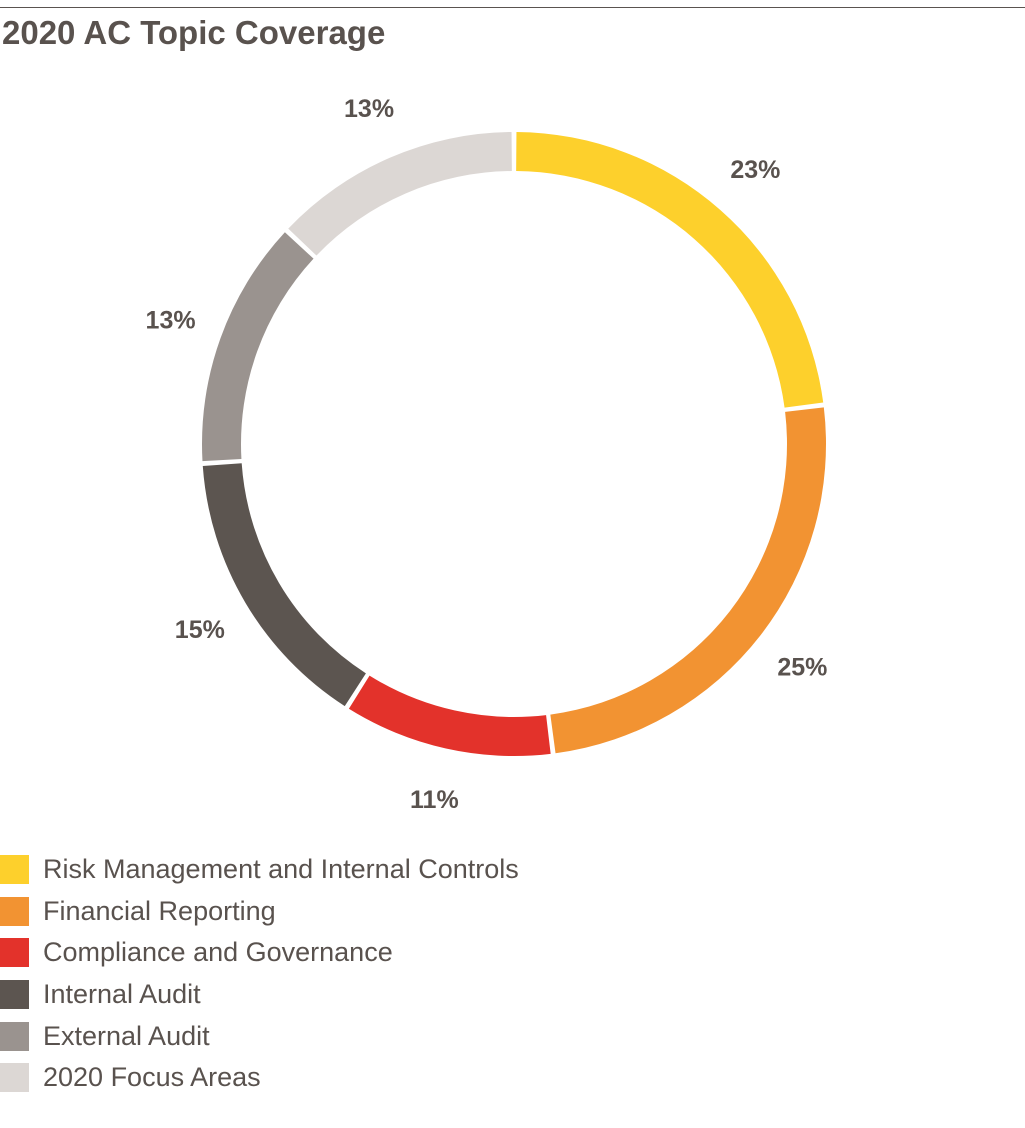  What do you see at coordinates (670, 270) in the screenshot?
I see `slice-risk-management-and-internal-controls` at bounding box center [670, 270].